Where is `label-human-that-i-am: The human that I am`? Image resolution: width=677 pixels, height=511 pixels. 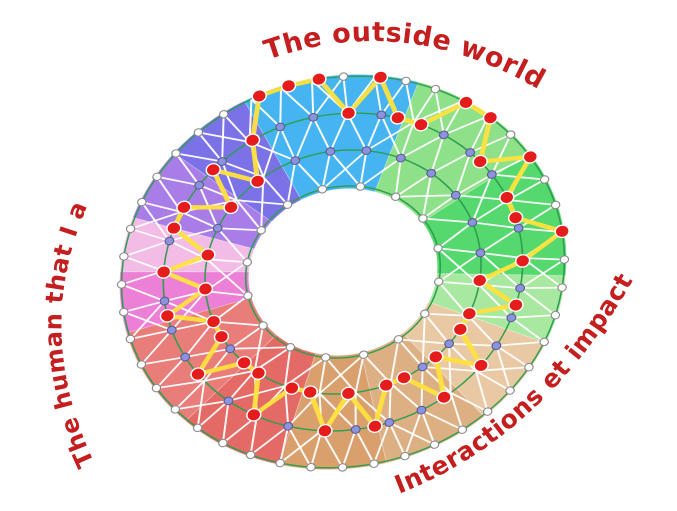 label-human-that-i-am: The human that I am is located at coordinates (50, 236).